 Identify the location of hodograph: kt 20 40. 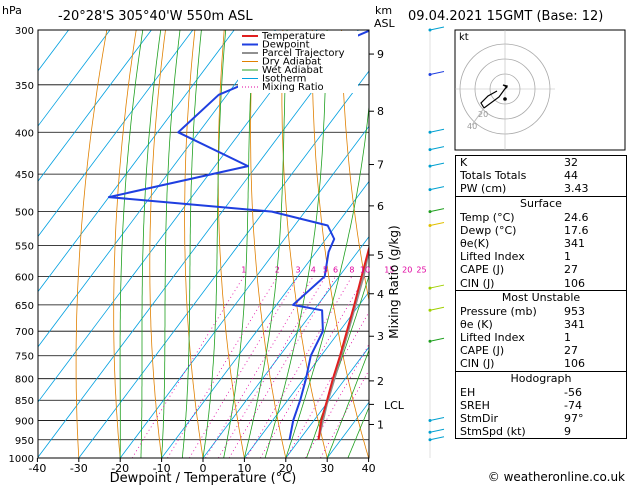
(540, 90).